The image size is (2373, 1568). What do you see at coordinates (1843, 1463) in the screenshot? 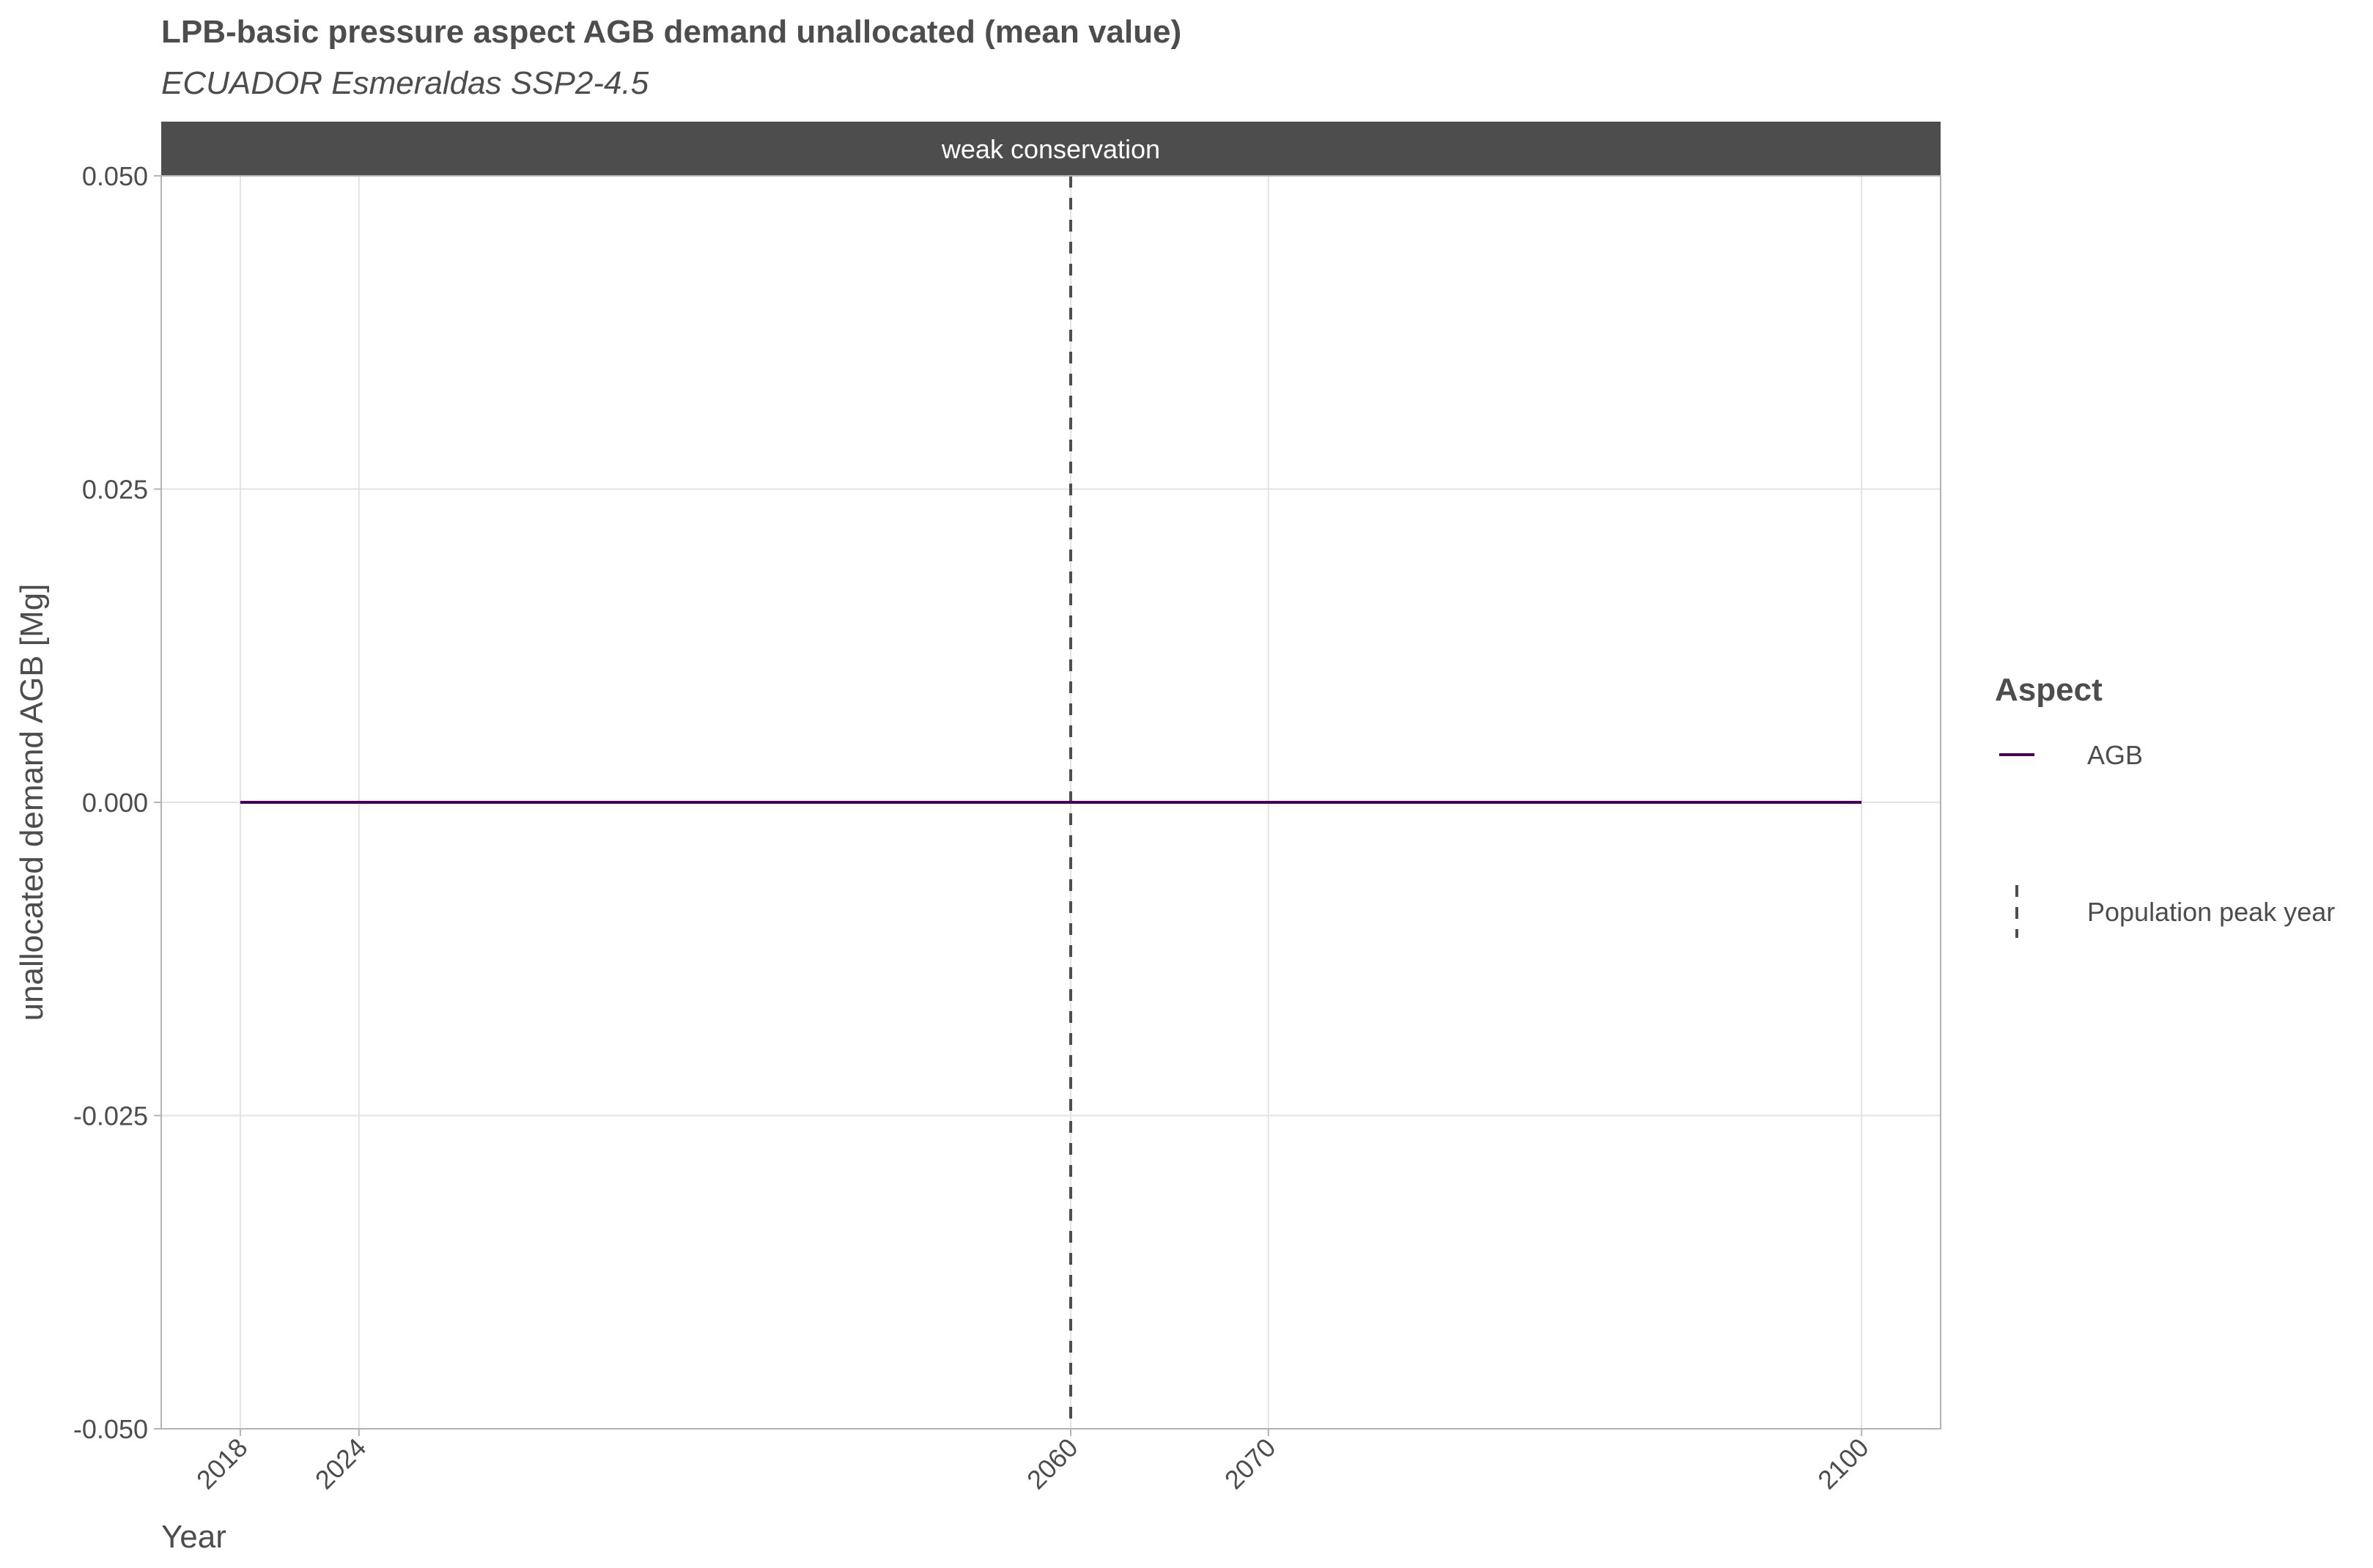
I see `x-tick-label: 2100` at bounding box center [1843, 1463].